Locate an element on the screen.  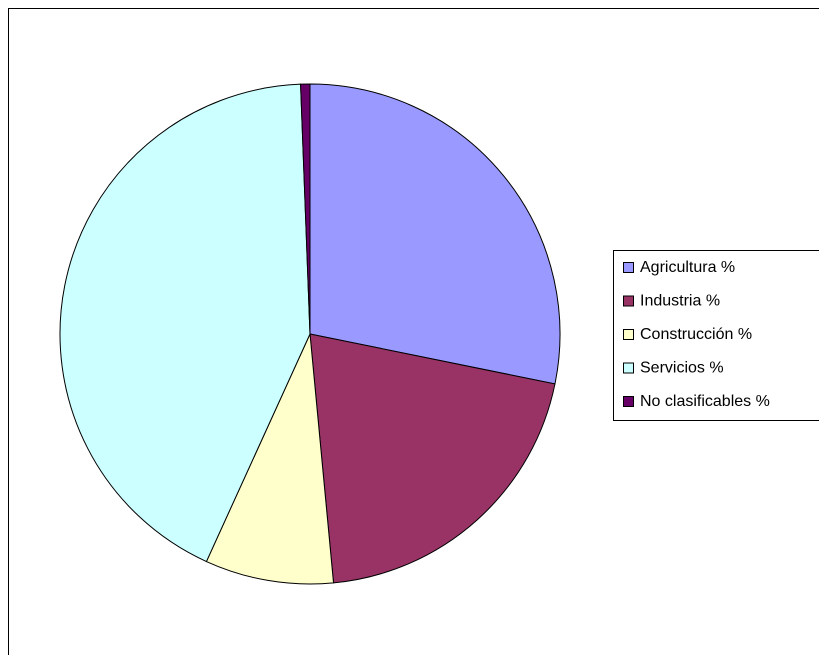
legend-label: Servicios % is located at coordinates (682, 368).